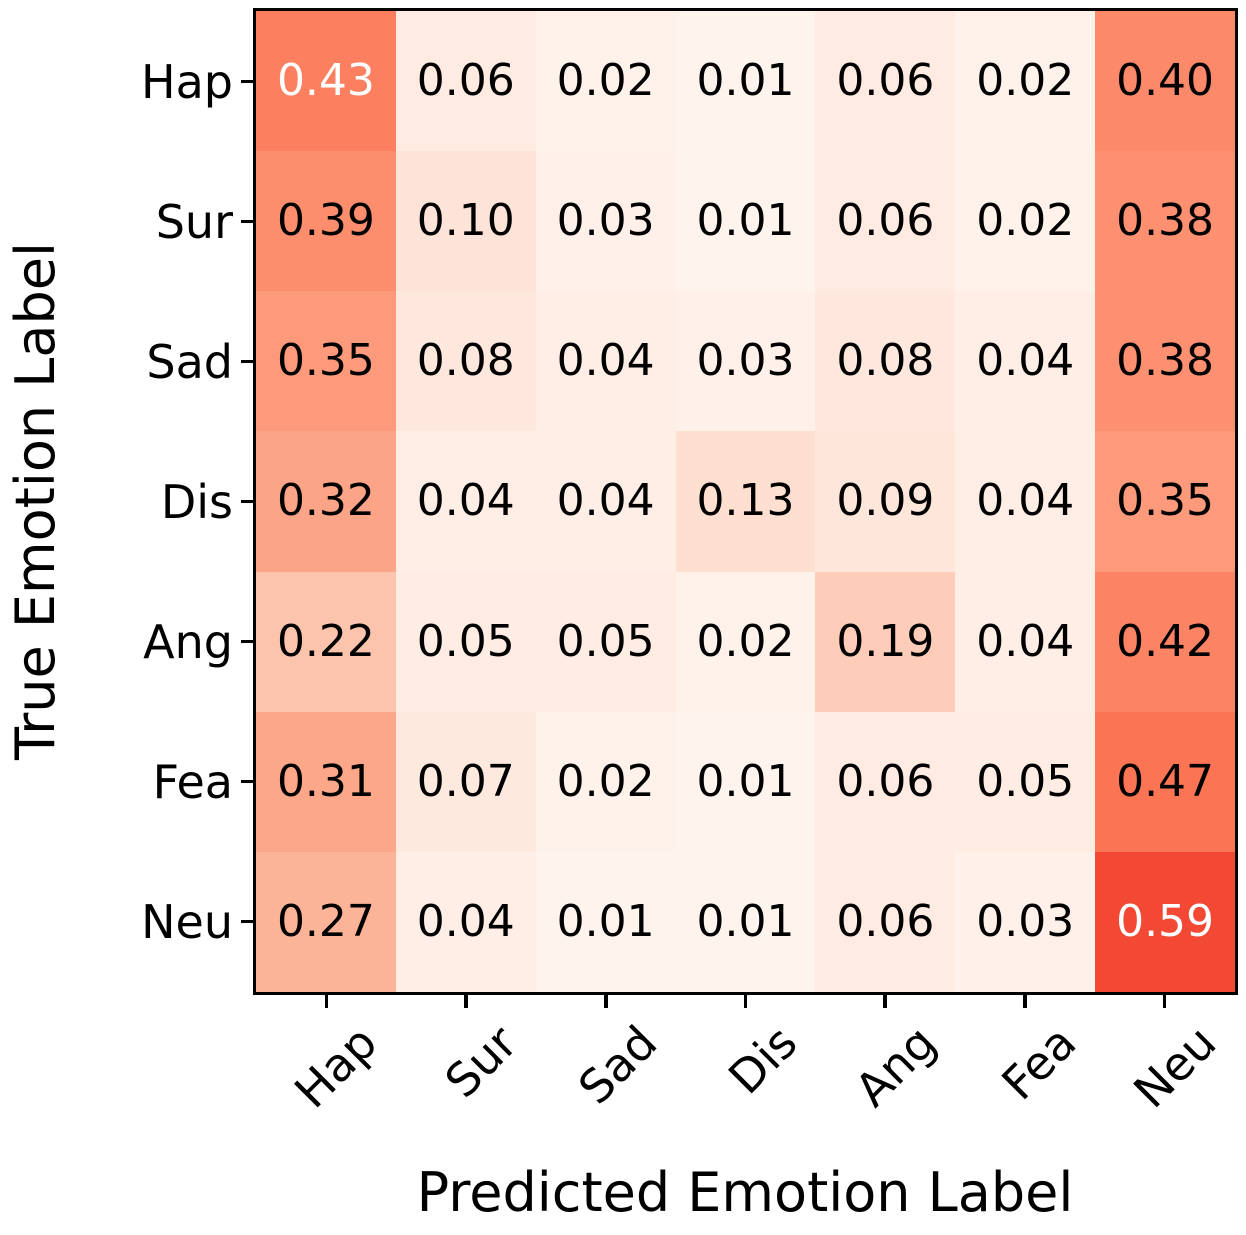 This screenshot has width=1246, height=1235. What do you see at coordinates (1165, 921) in the screenshot?
I see `cell-value: 0.59` at bounding box center [1165, 921].